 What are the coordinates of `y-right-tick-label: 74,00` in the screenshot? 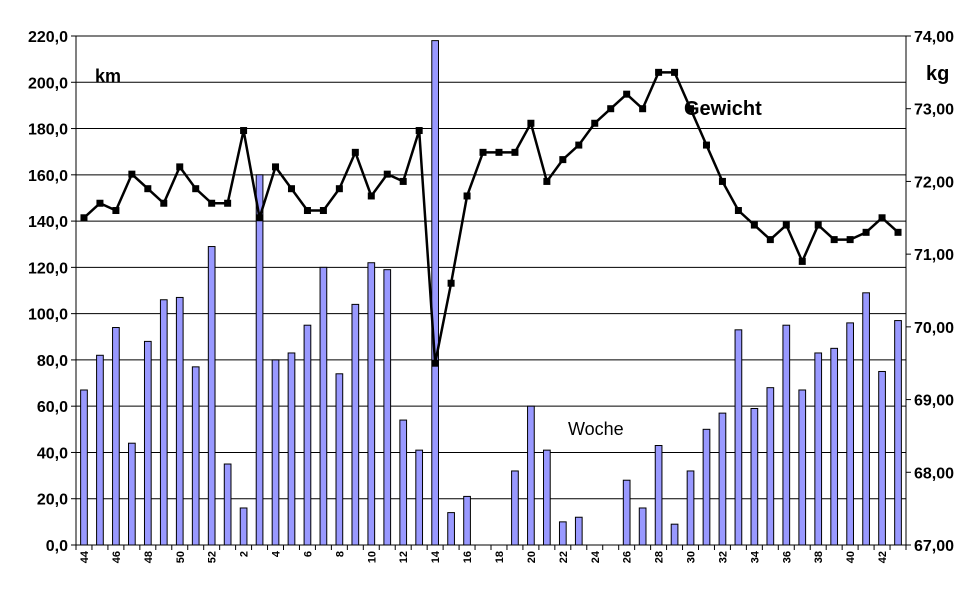 It's located at (934, 37).